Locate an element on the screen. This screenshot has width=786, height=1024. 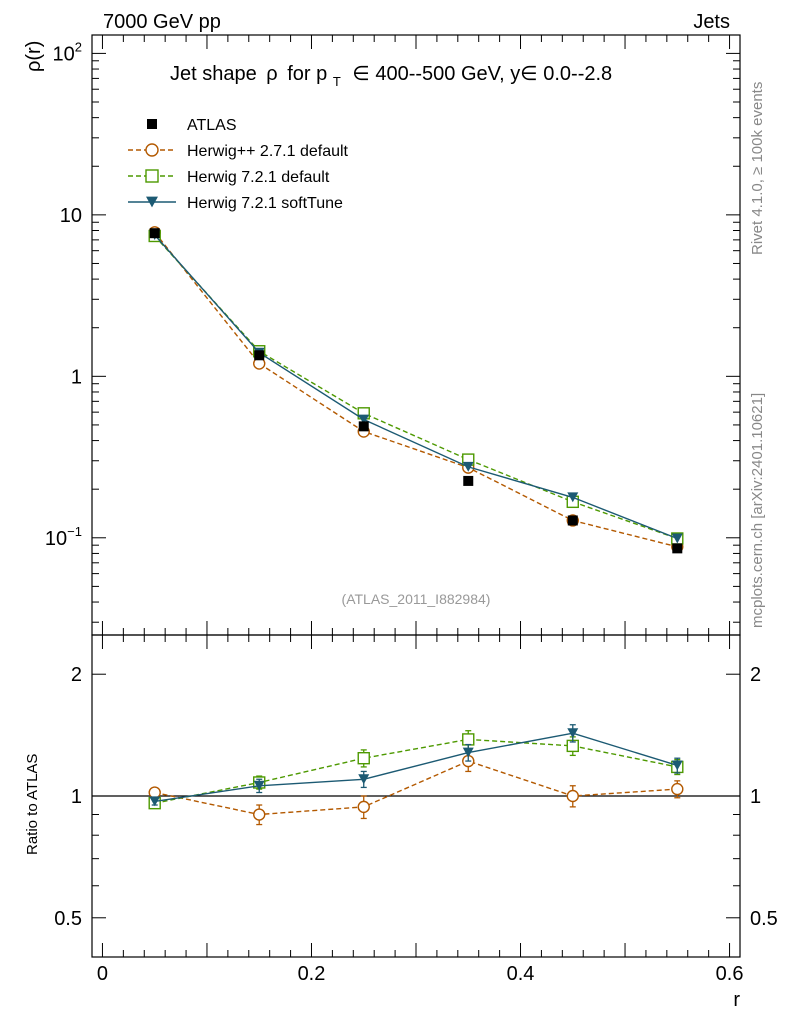
title-prefix: Jet shape is located at coordinates (213, 74).